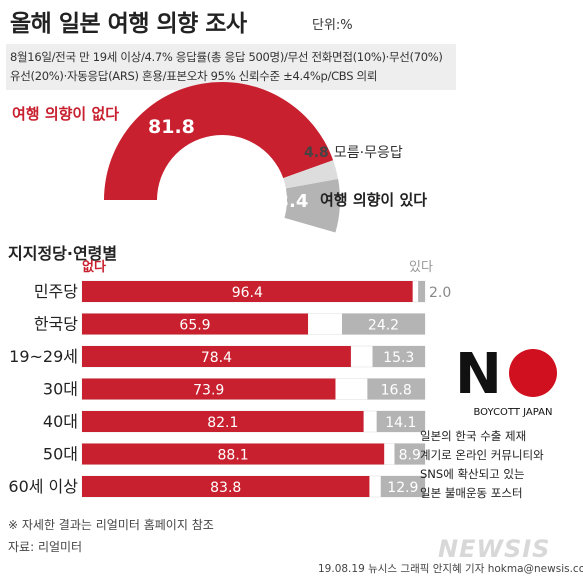  I want to click on poster-note-line-3: SNS에 확산되고 있는, so click(472, 474).